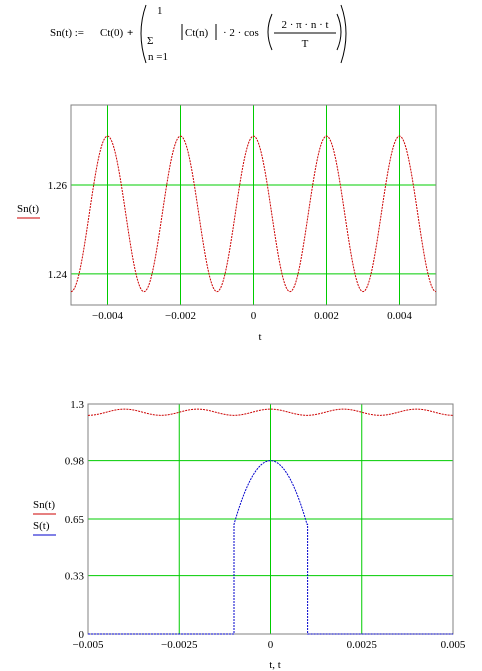  Describe the element at coordinates (112, 33) in the screenshot. I see `formula-ct0: Ct(0)` at that location.